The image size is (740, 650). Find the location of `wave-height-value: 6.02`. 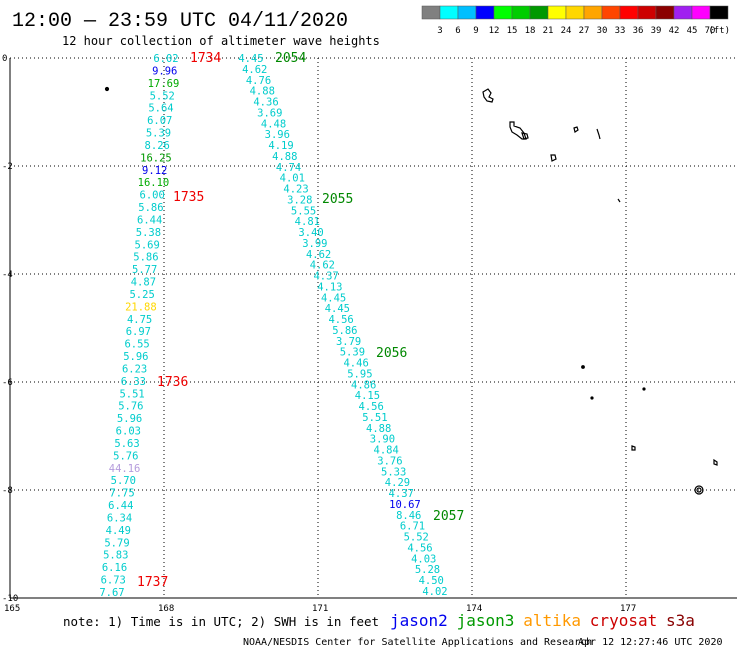

wave-height-value: 6.02 is located at coordinates (165, 59).